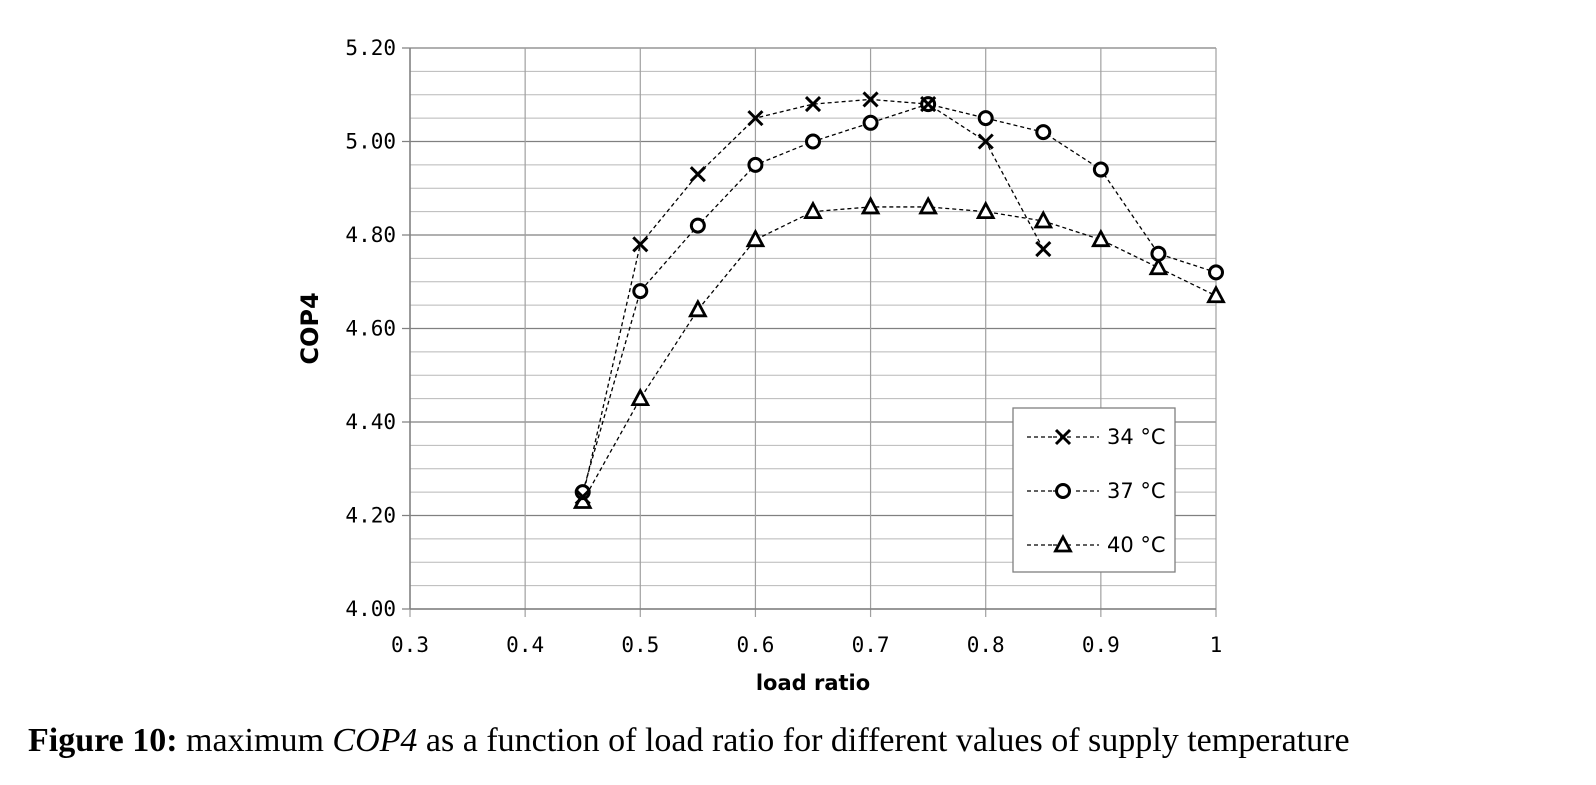  Describe the element at coordinates (1063, 491) in the screenshot. I see `legend-marker-circle` at that location.